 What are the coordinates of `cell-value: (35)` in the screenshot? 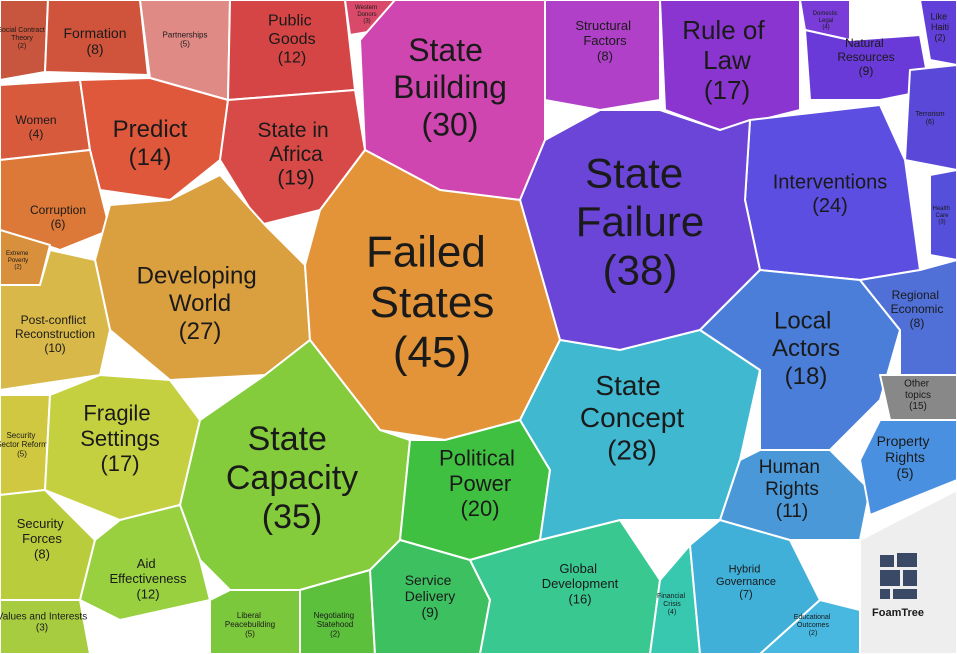 It's located at (292, 517).